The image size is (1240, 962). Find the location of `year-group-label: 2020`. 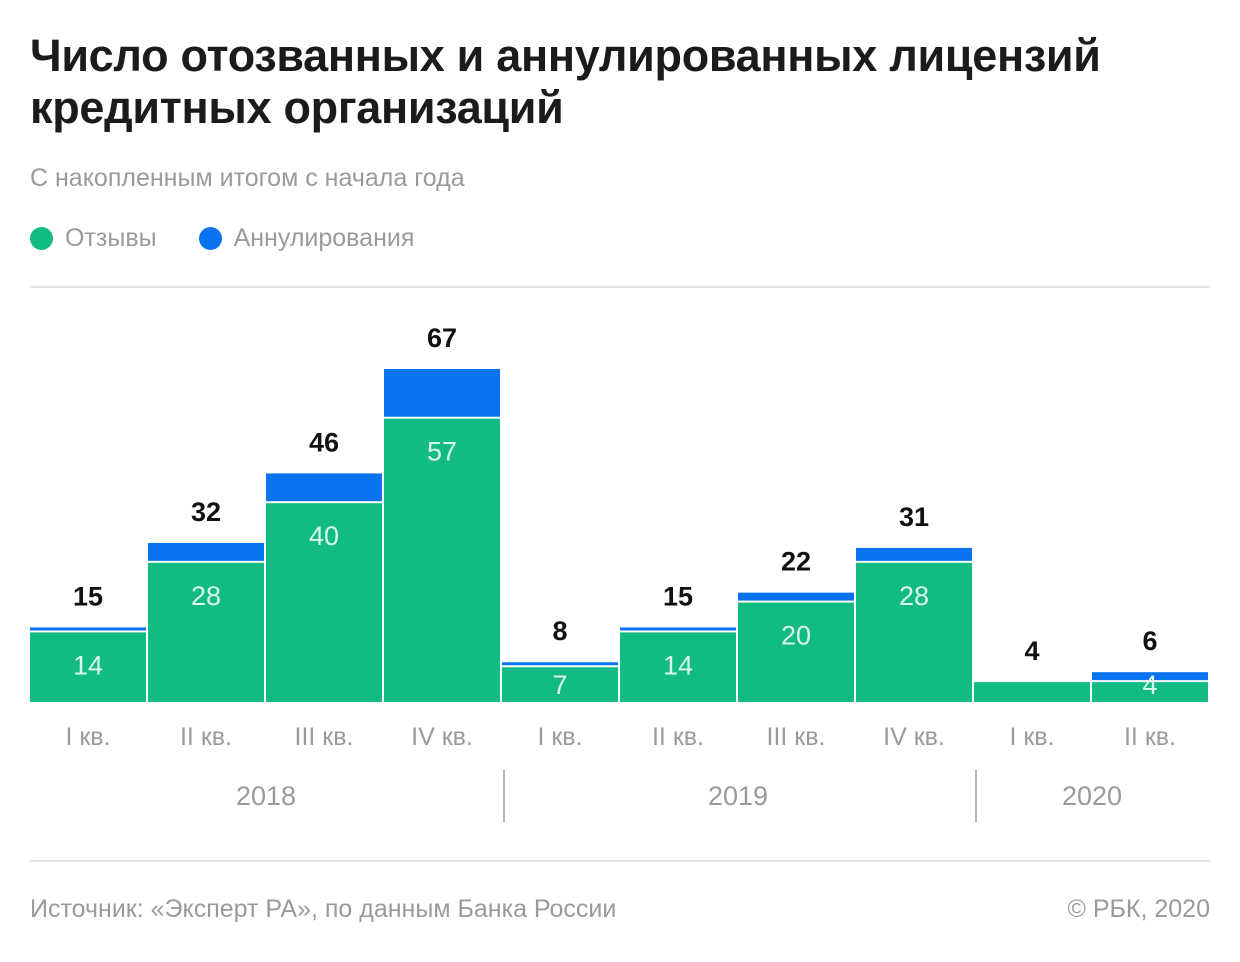

year-group-label: 2020 is located at coordinates (1092, 796).